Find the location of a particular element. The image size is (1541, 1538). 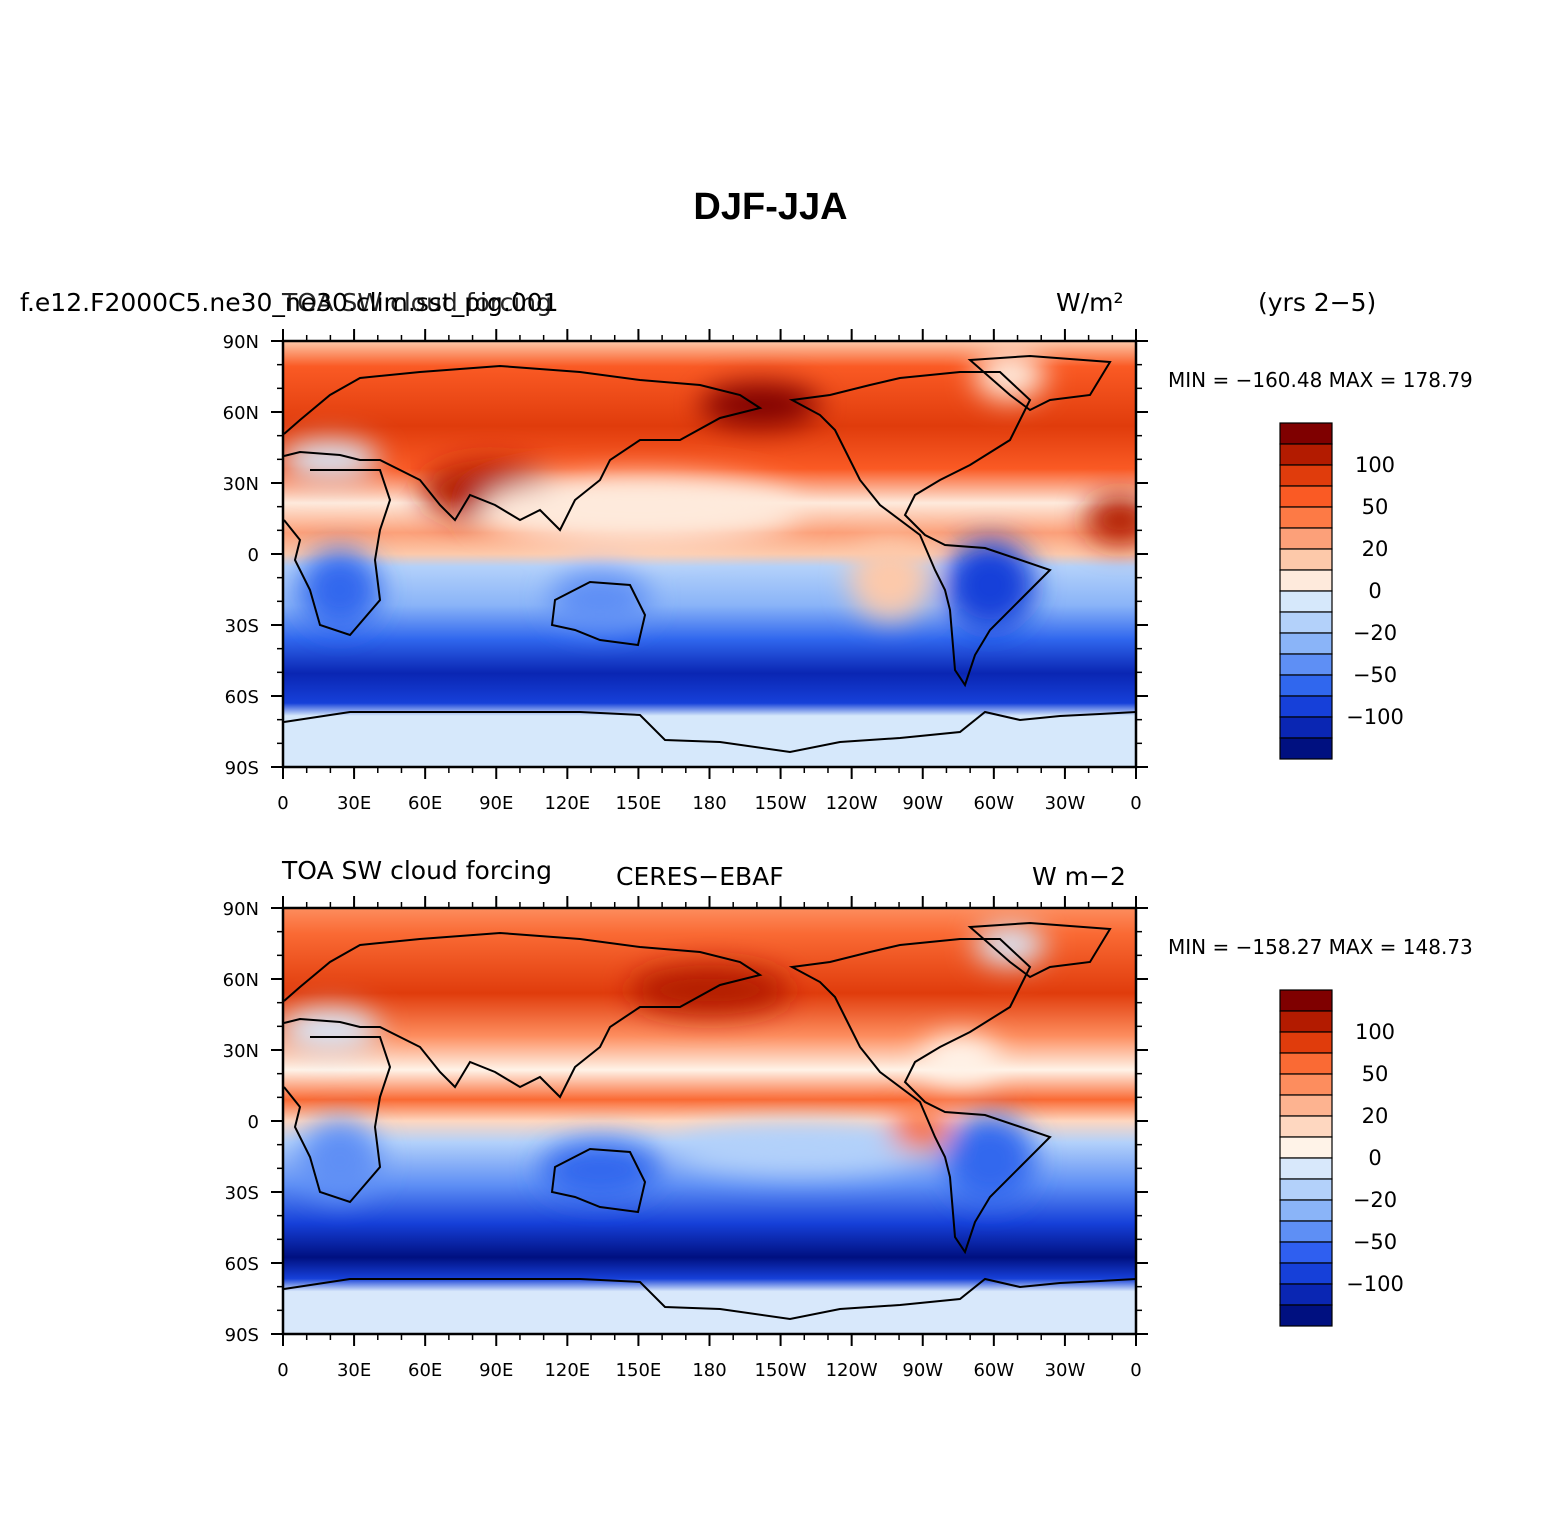

lon-tick-label: 150E is located at coordinates (639, 1370).